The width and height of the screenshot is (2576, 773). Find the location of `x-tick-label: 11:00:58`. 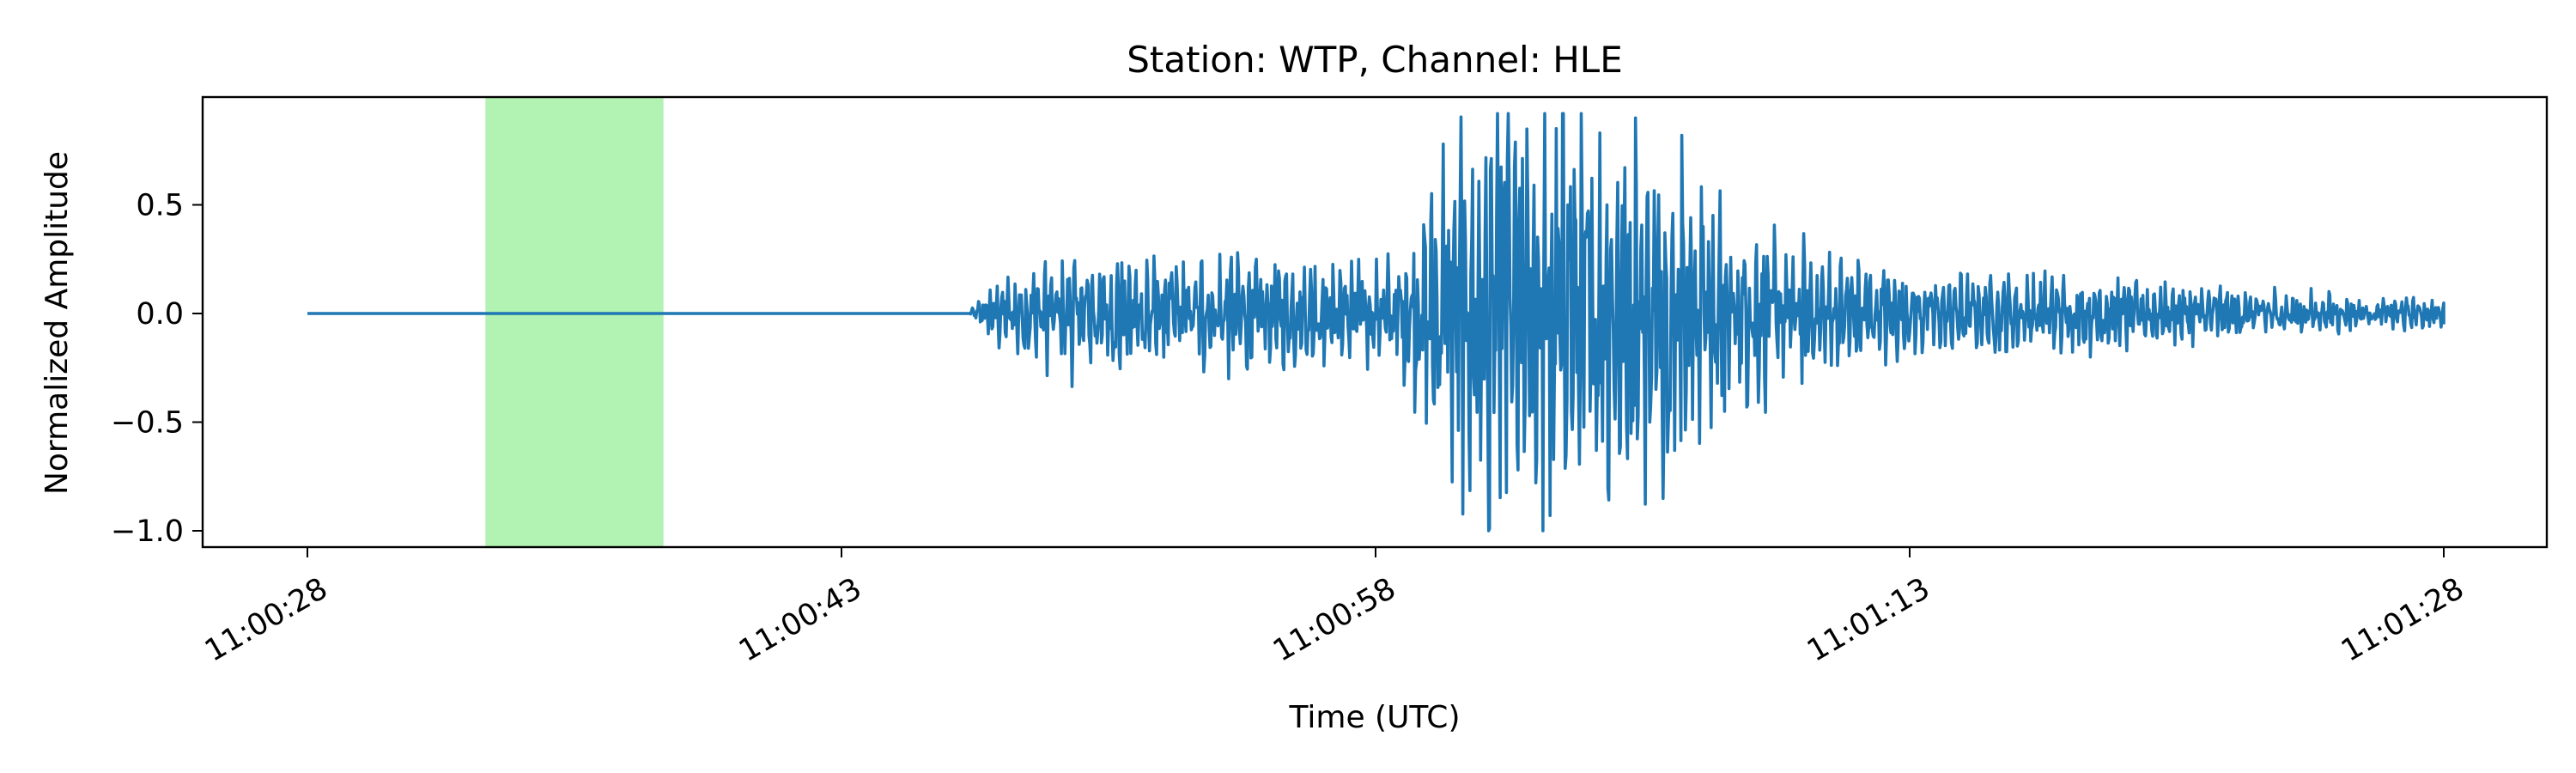

x-tick-label: 11:00:58 is located at coordinates (1334, 619).